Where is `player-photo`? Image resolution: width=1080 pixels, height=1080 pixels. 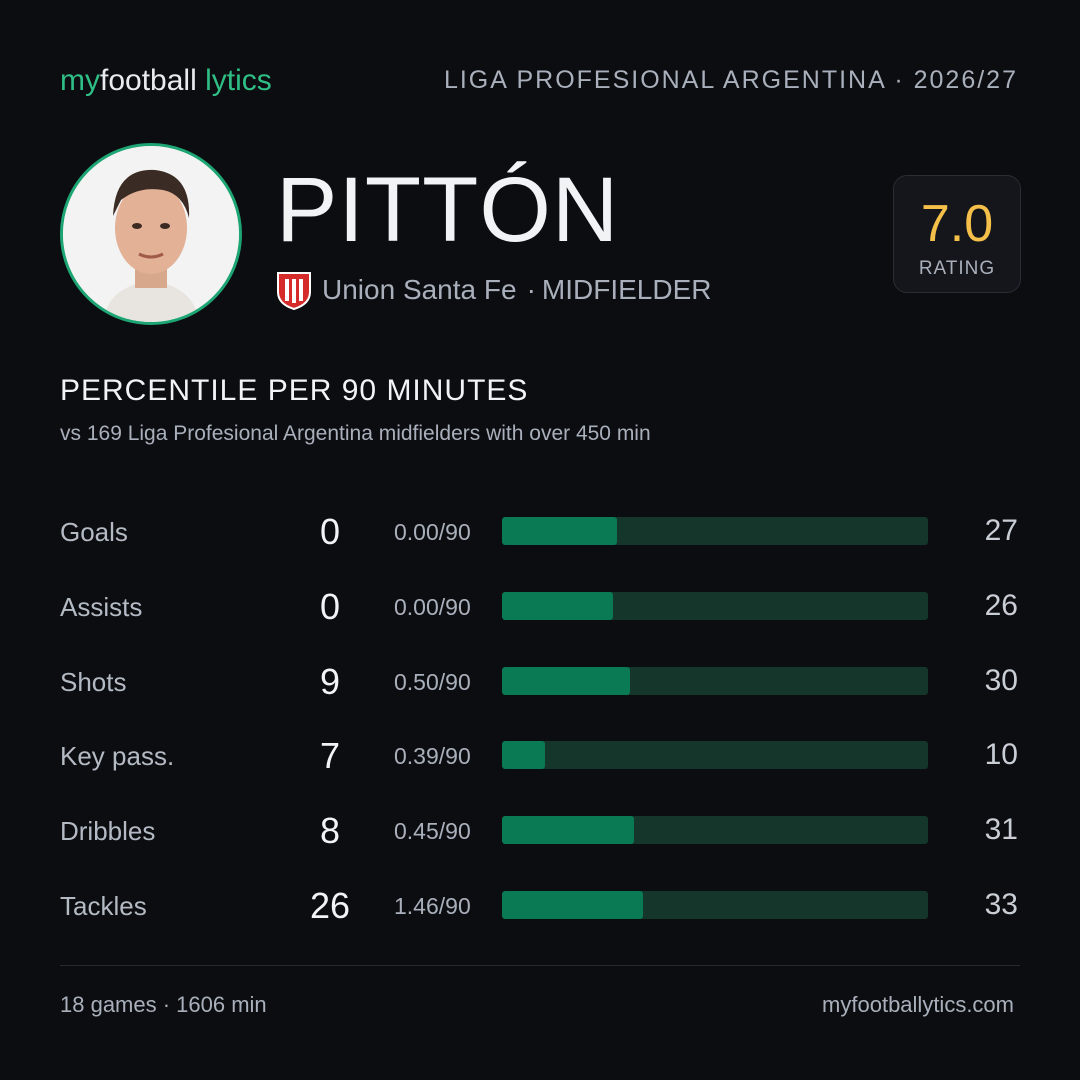 player-photo is located at coordinates (151, 234).